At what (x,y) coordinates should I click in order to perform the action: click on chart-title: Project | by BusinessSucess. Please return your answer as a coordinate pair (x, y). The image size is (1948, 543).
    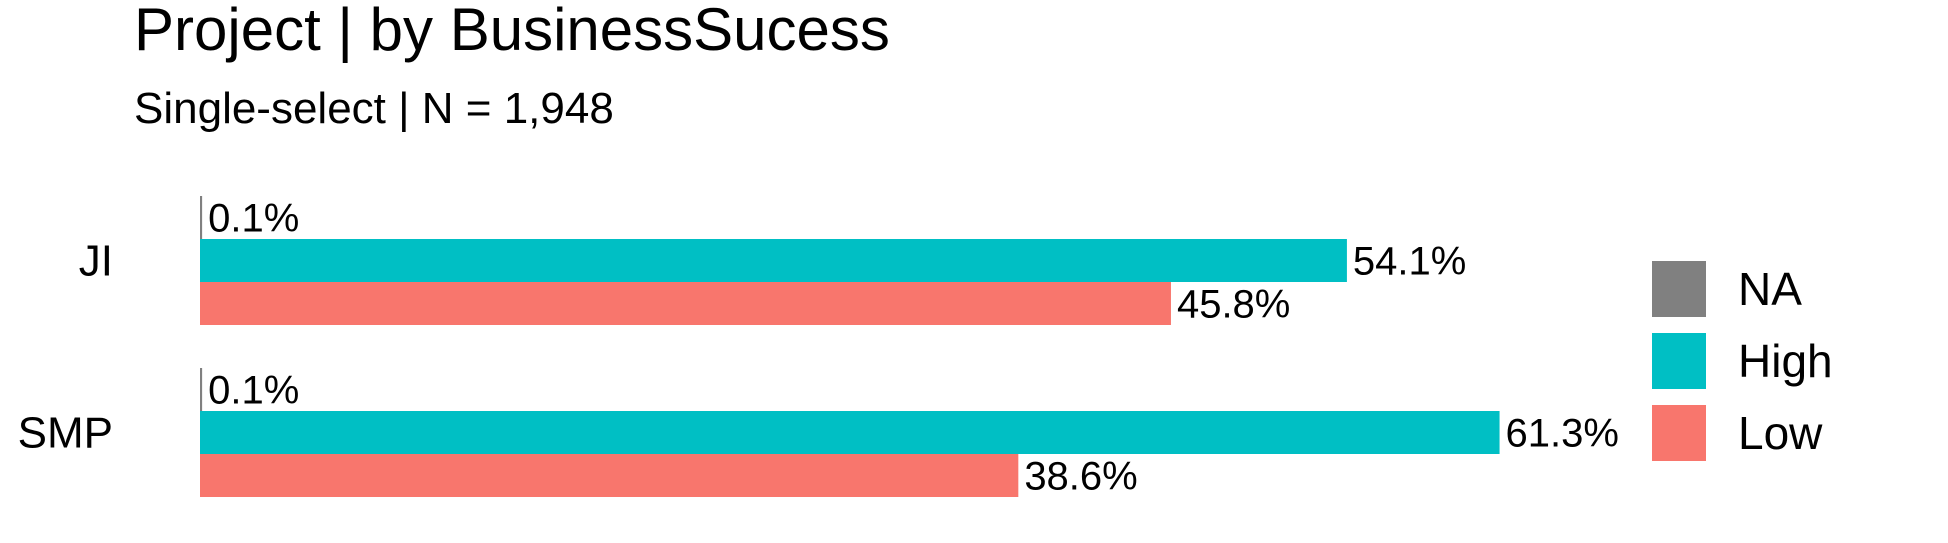
    Looking at the image, I should click on (512, 31).